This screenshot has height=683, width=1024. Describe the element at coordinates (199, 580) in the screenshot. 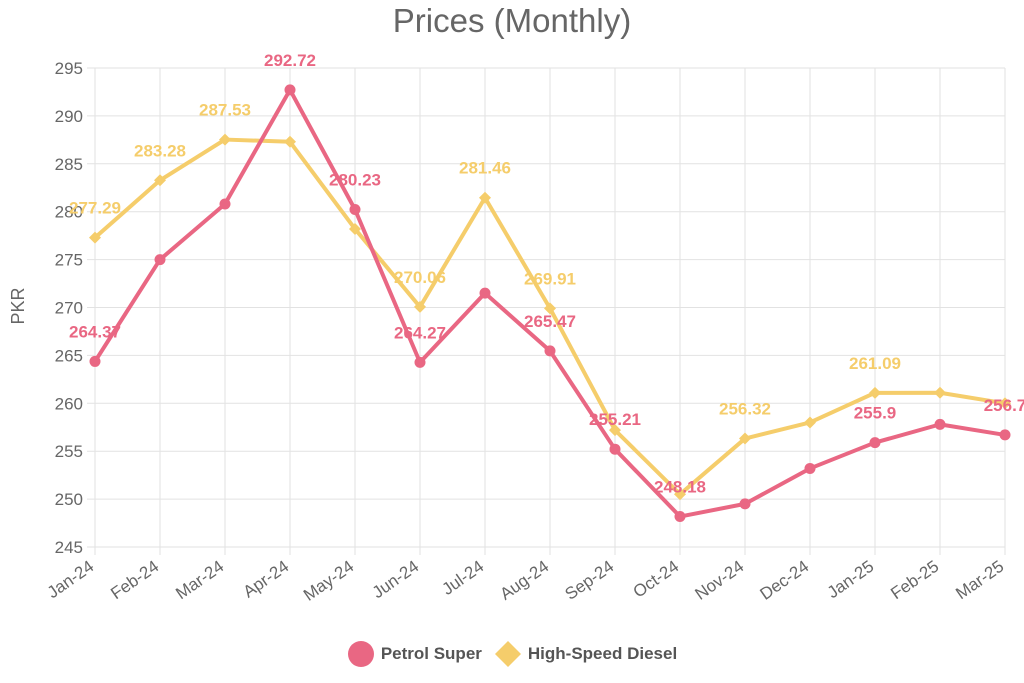

I see `x-tick-label: Mar-24` at that location.